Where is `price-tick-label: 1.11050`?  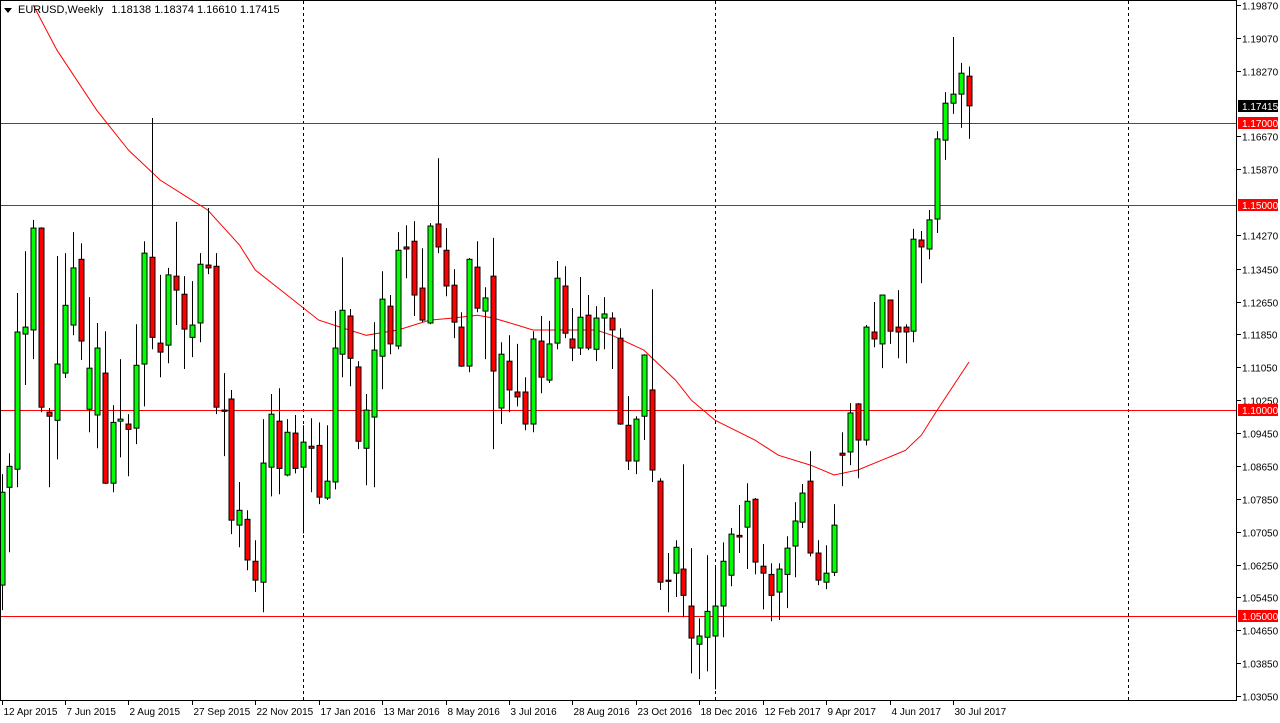 price-tick-label: 1.11050 is located at coordinates (1260, 369).